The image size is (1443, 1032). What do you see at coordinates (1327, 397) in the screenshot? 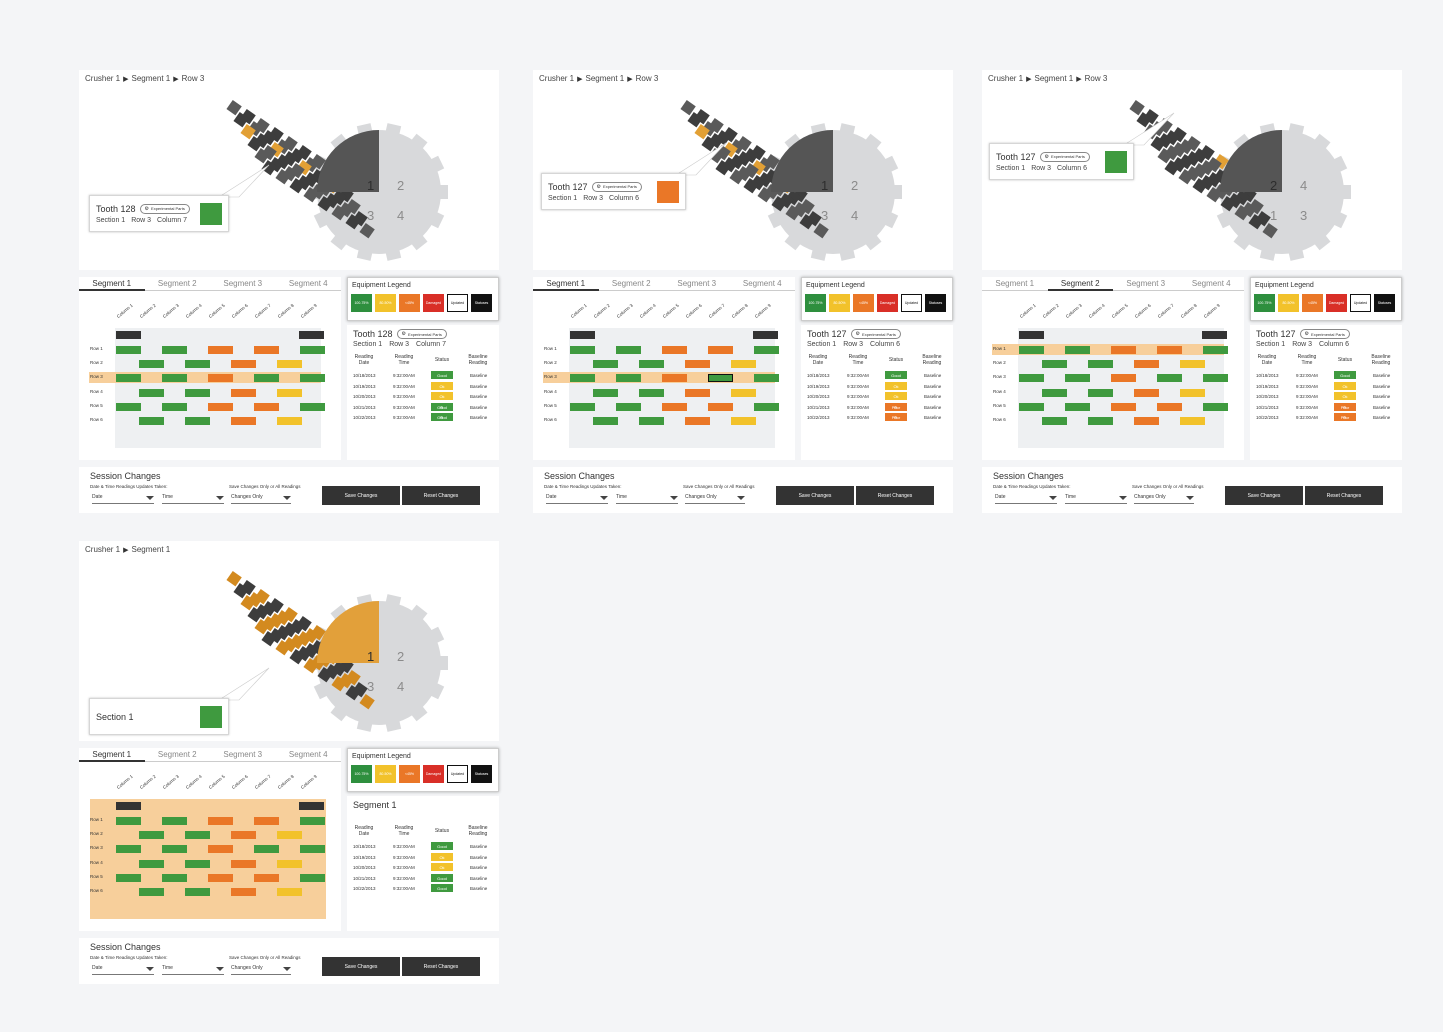
I see `table-row: 10/20/2013 9:32:00AM Ok Baseline` at bounding box center [1327, 397].